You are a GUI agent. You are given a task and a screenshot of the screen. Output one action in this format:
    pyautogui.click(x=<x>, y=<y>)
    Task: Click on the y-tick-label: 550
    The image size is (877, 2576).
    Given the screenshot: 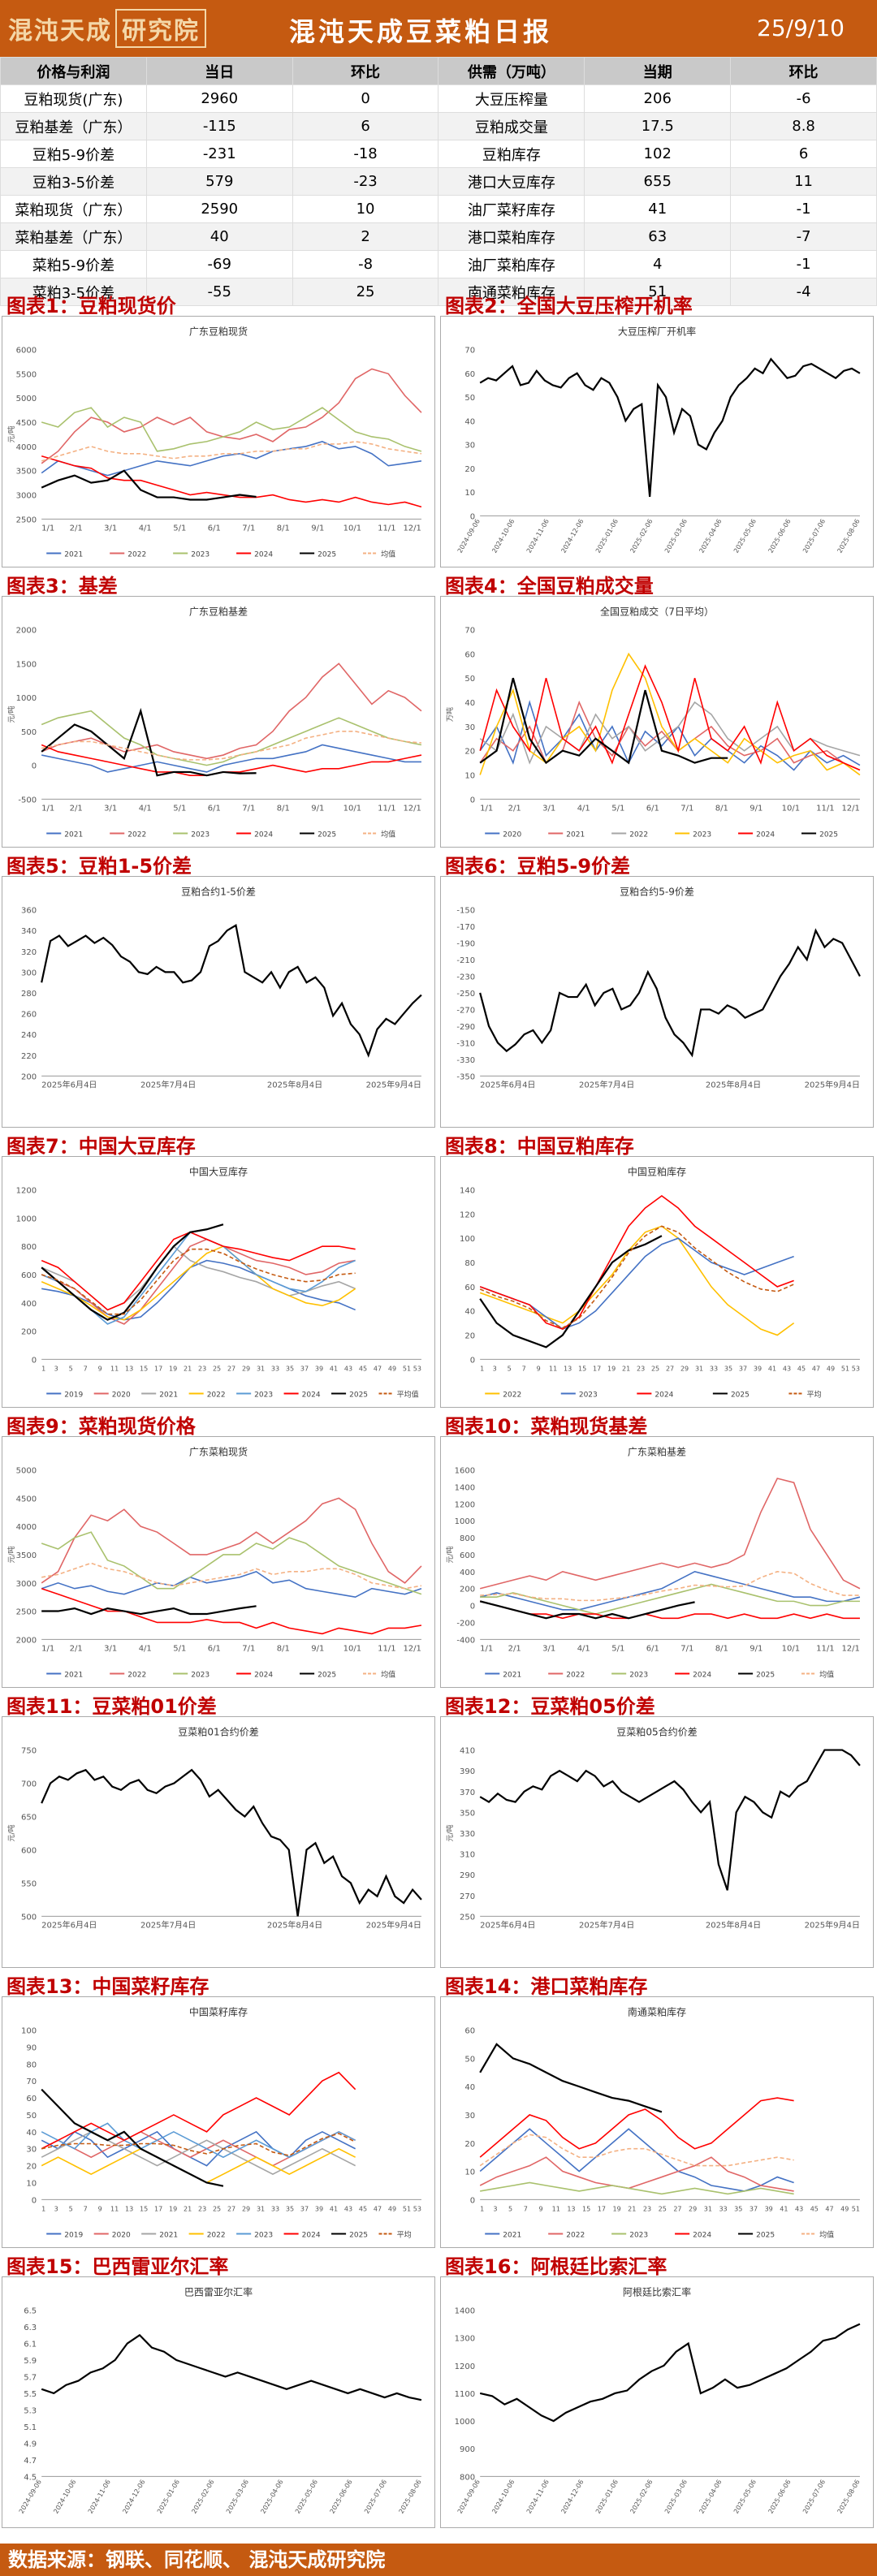 What is the action you would take?
    pyautogui.click(x=29, y=1883)
    